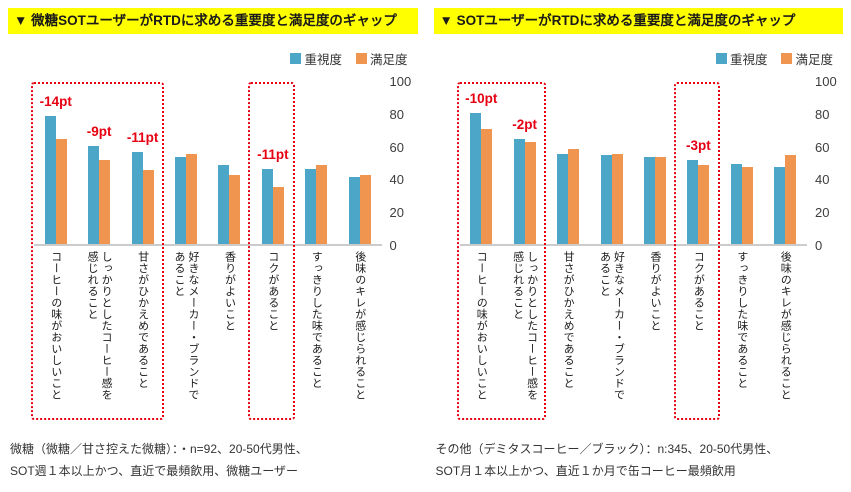  I want to click on category-label-cell: コーヒーの味がおいしいこと, so click(55, 334).